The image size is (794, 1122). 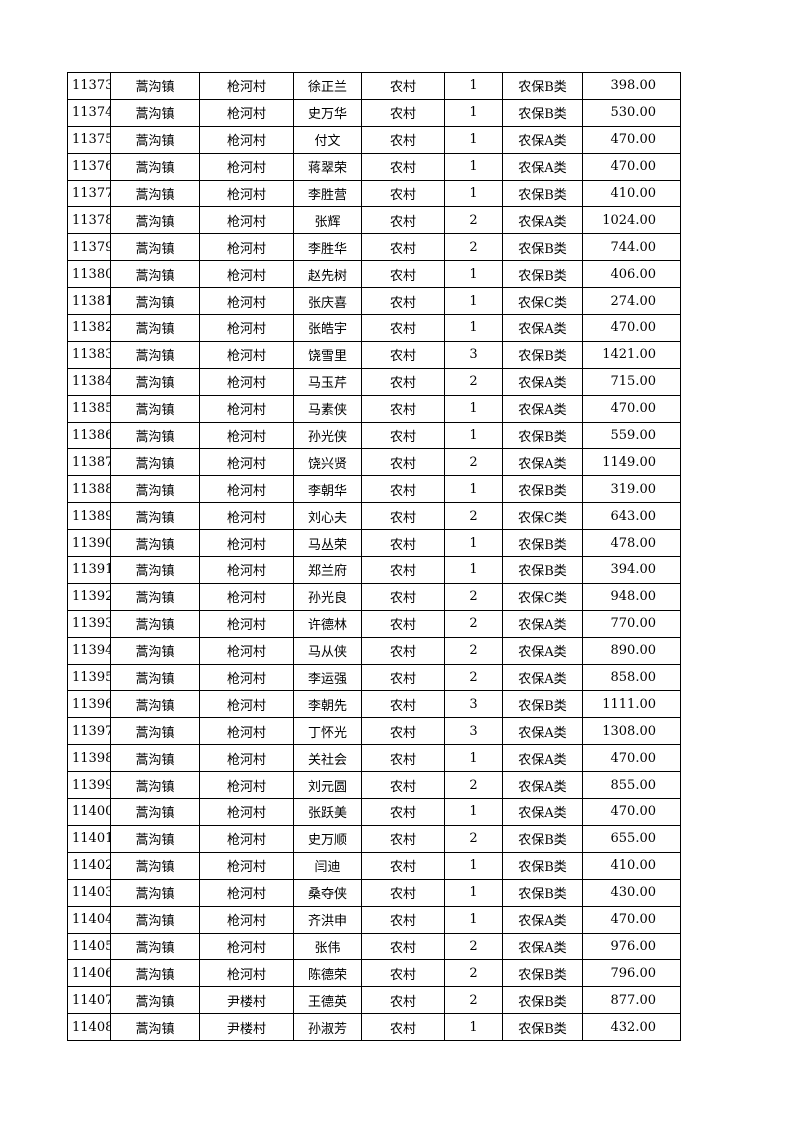 I want to click on person-name-cell: 张庆喜, so click(x=327, y=301).